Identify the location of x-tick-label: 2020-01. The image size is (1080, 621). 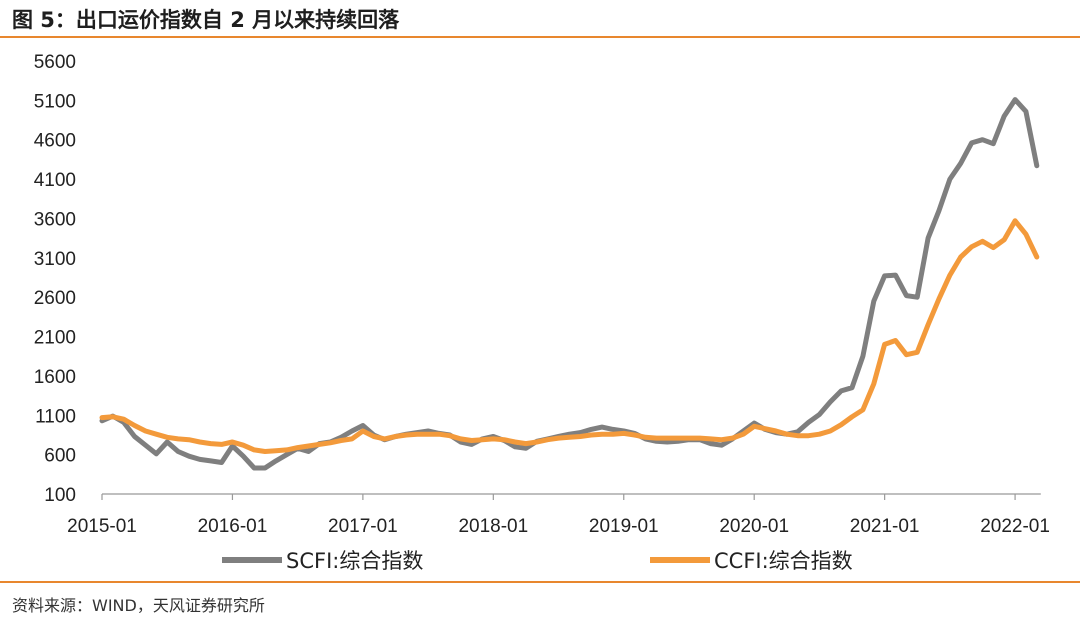
(754, 526).